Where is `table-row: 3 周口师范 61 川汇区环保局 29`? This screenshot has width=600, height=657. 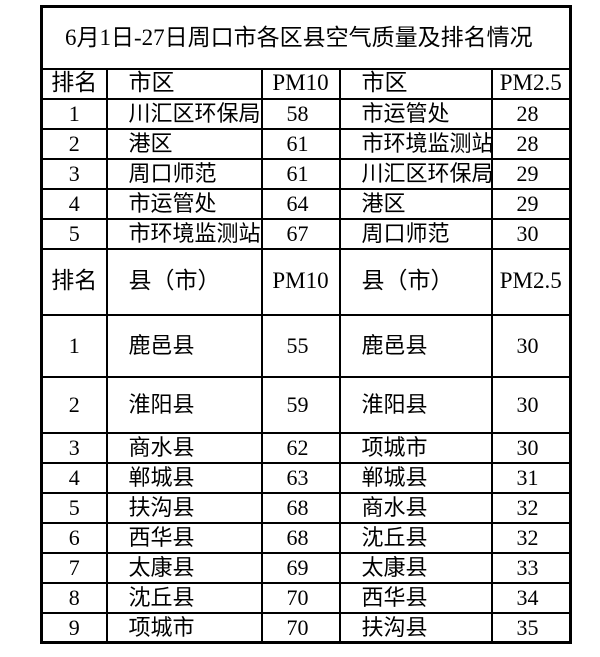 table-row: 3 周口师范 61 川汇区环保局 29 is located at coordinates (306, 173).